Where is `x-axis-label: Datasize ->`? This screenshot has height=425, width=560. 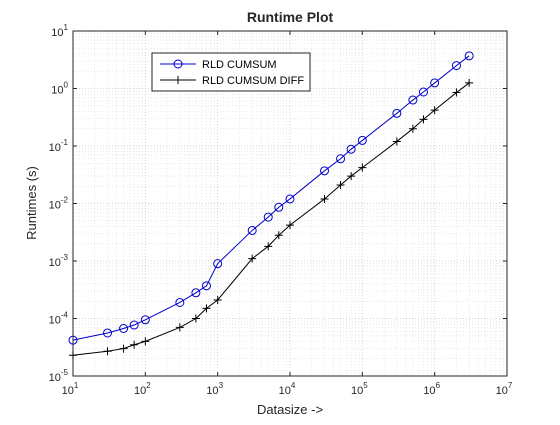
x-axis-label: Datasize -> is located at coordinates (290, 409).